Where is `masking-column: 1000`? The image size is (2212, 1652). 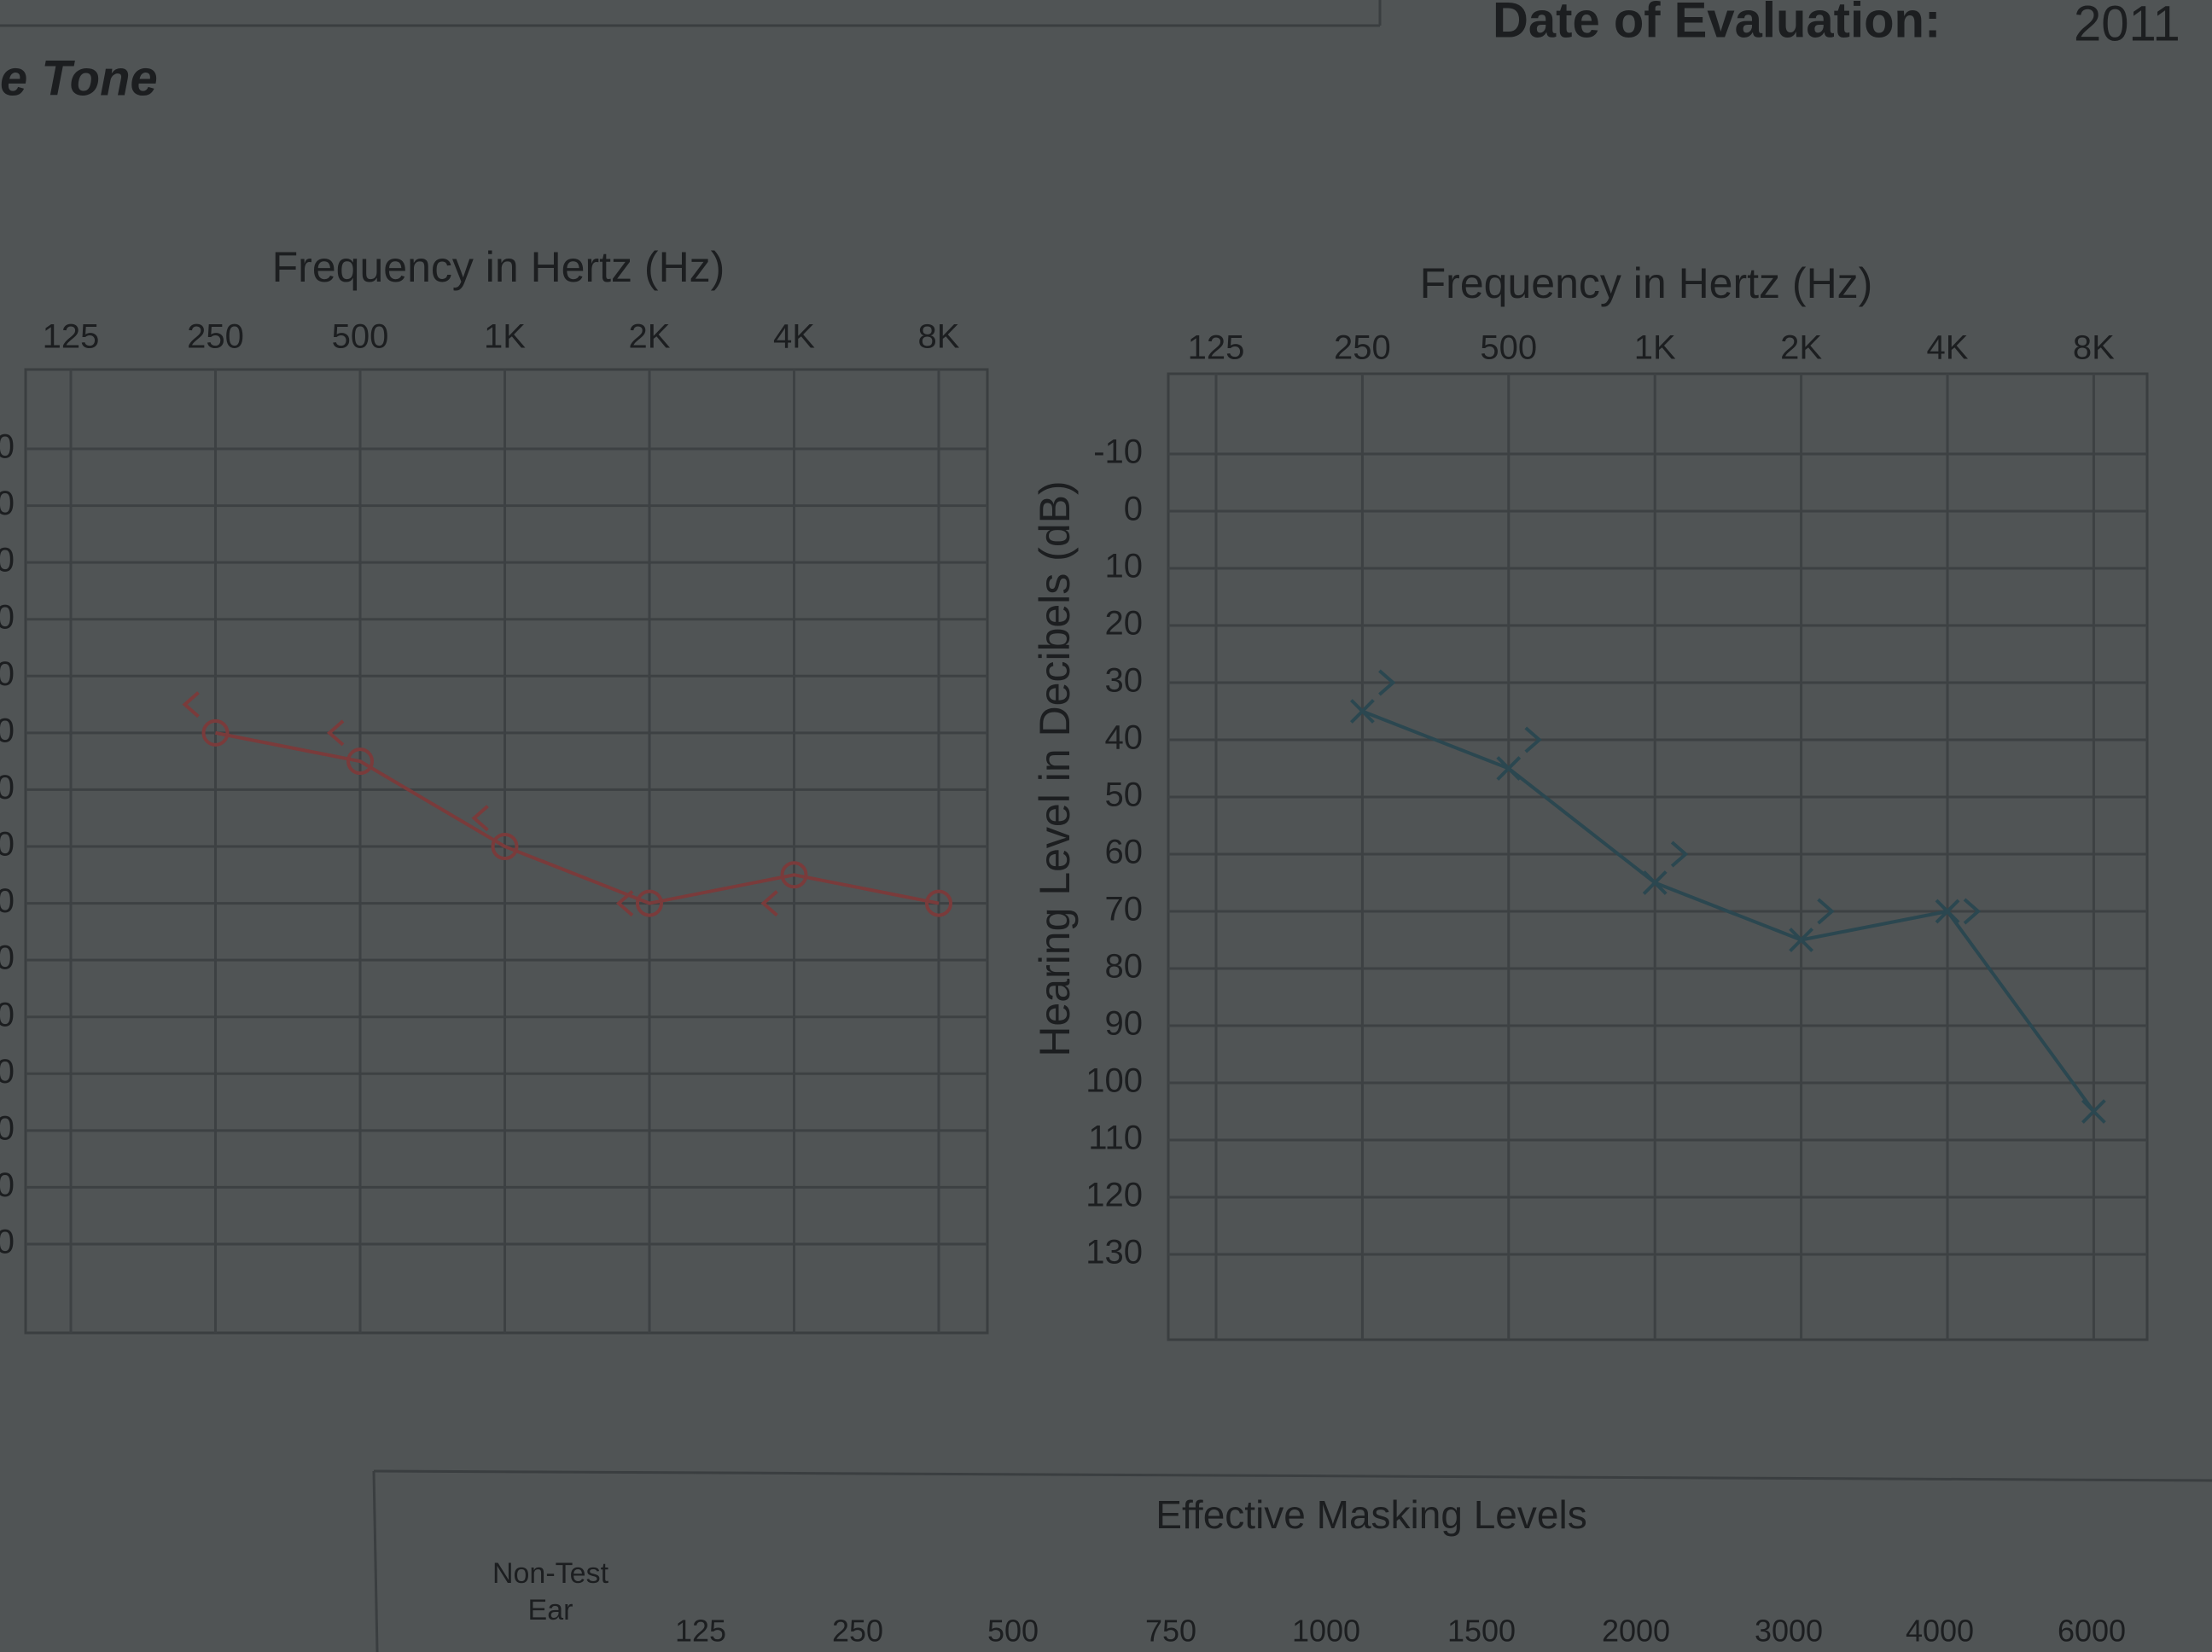 masking-column: 1000 is located at coordinates (1326, 1631).